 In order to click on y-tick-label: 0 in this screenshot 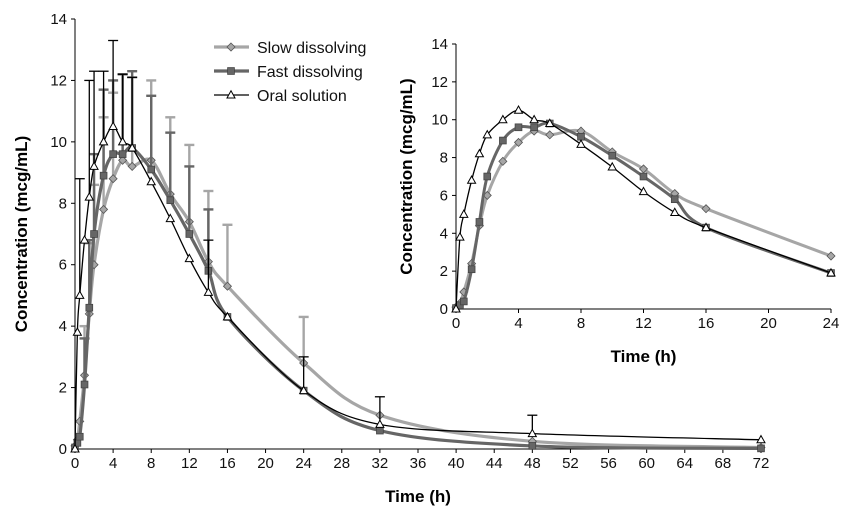, I will do `click(444, 309)`.